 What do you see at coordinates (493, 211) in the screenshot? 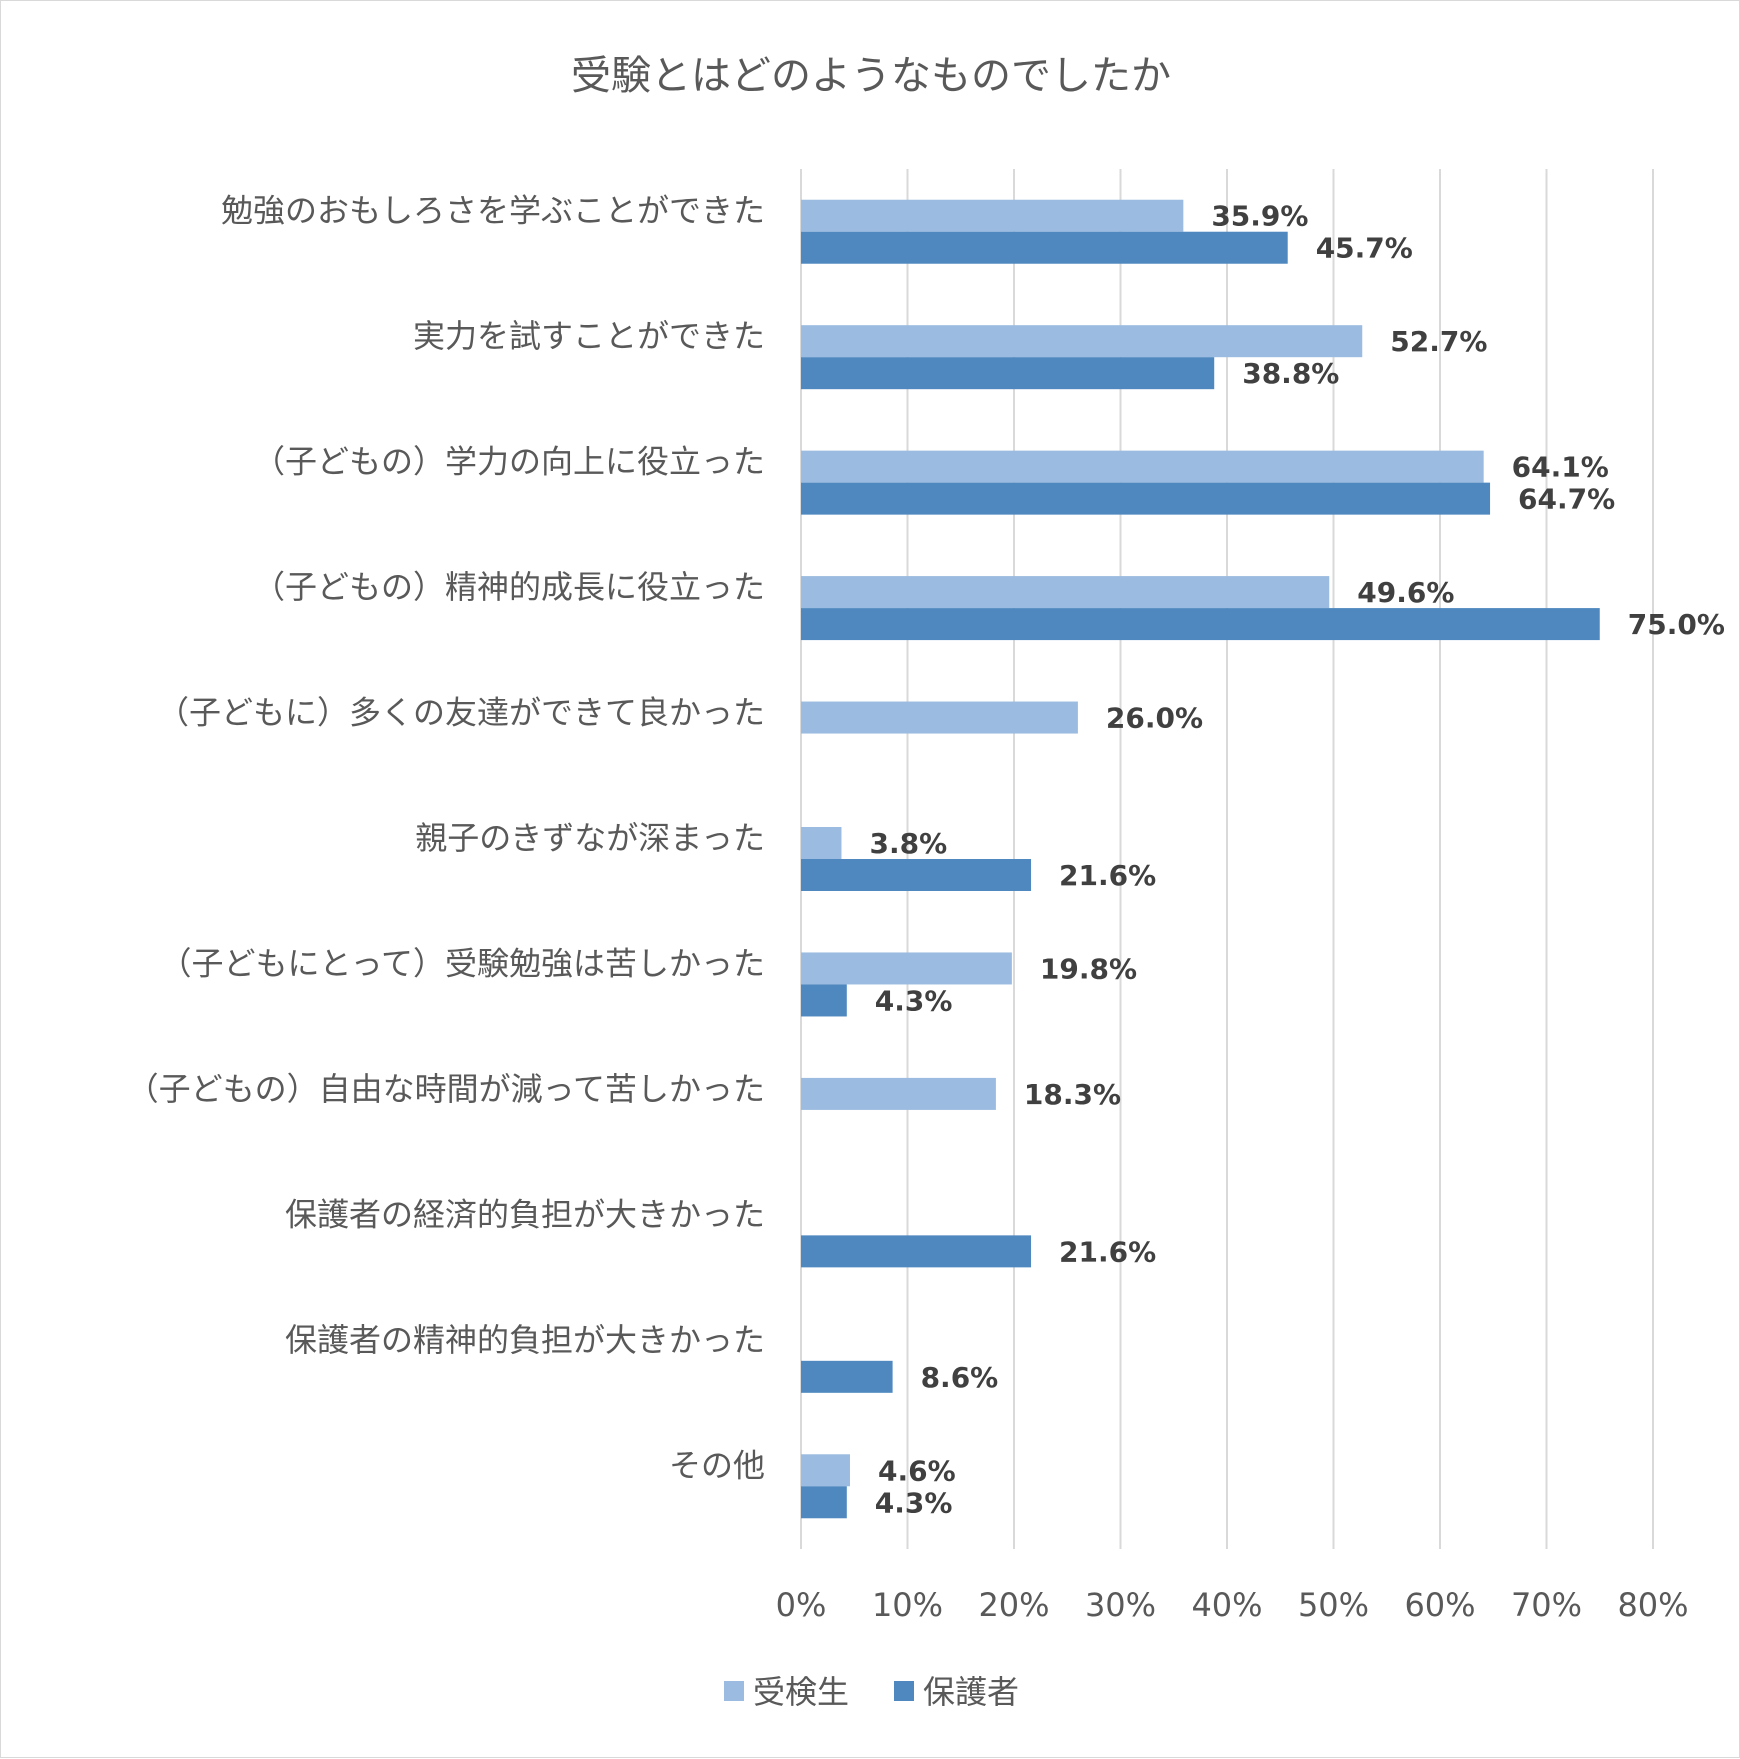
I see `category-label: 勉強のおもしろさを学ぶことができた` at bounding box center [493, 211].